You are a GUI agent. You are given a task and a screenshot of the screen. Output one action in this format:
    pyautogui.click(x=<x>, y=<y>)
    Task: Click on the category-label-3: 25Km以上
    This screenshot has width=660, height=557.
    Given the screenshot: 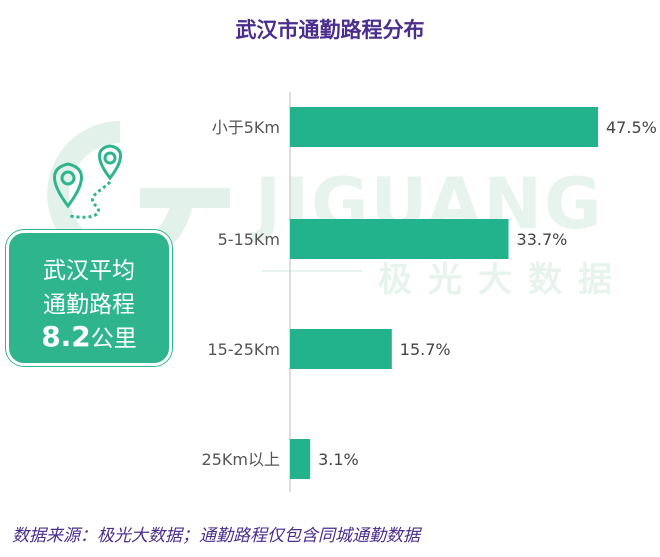 What is the action you would take?
    pyautogui.click(x=241, y=459)
    